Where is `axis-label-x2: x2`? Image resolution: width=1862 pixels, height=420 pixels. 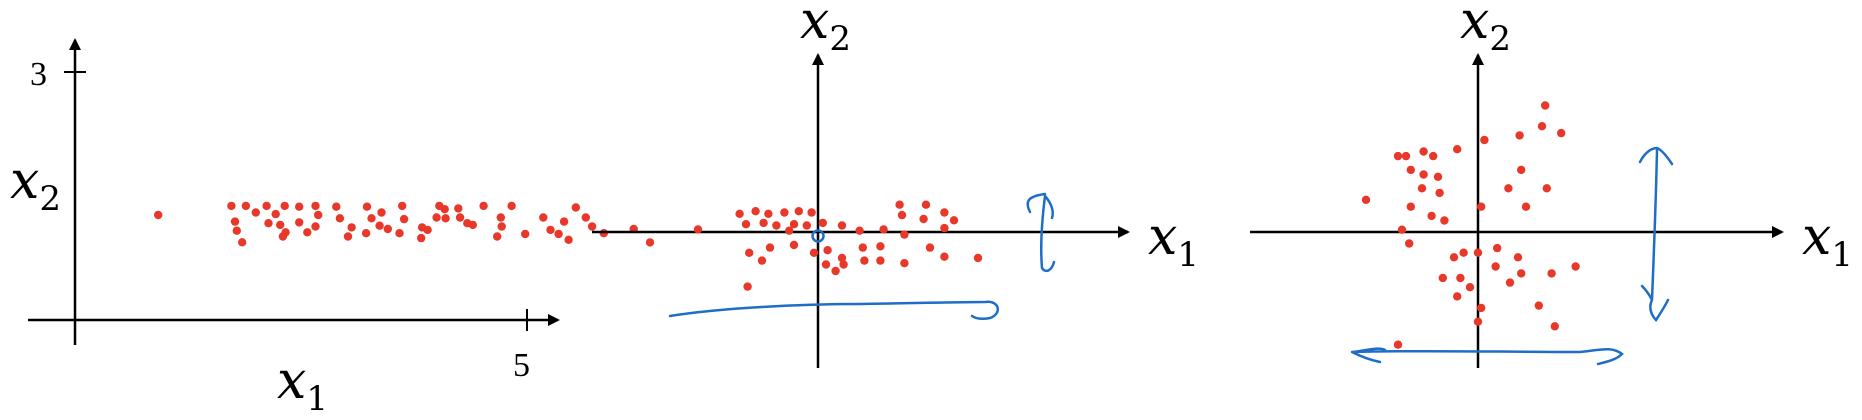 axis-label-x2: x2 is located at coordinates (1485, 29).